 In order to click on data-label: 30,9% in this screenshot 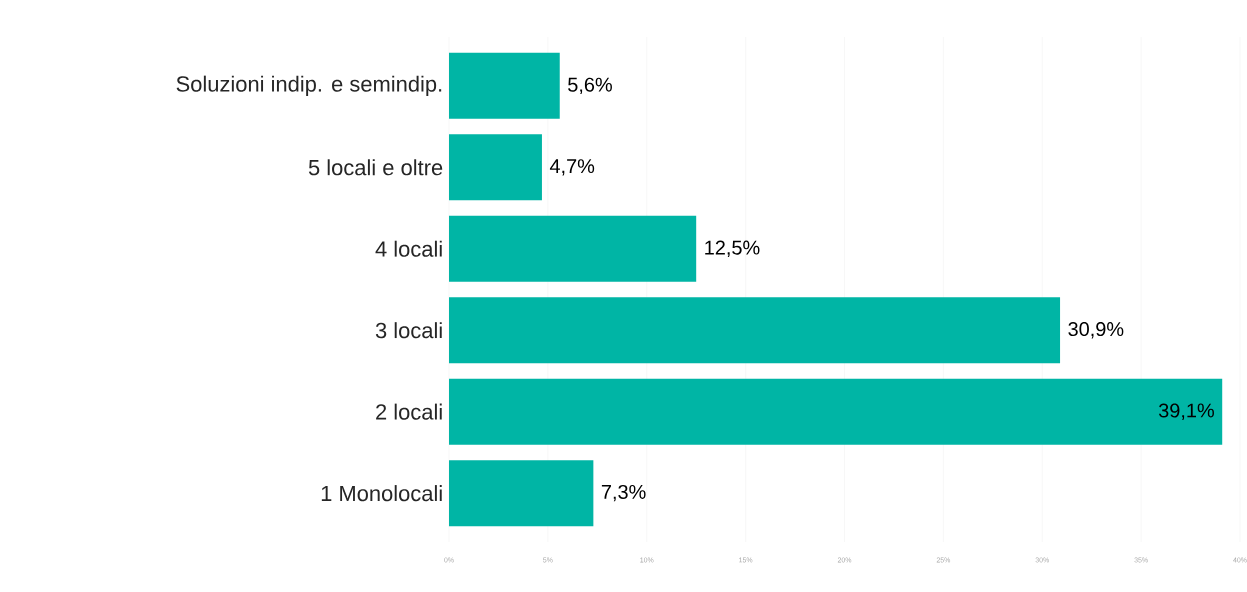, I will do `click(1096, 330)`.